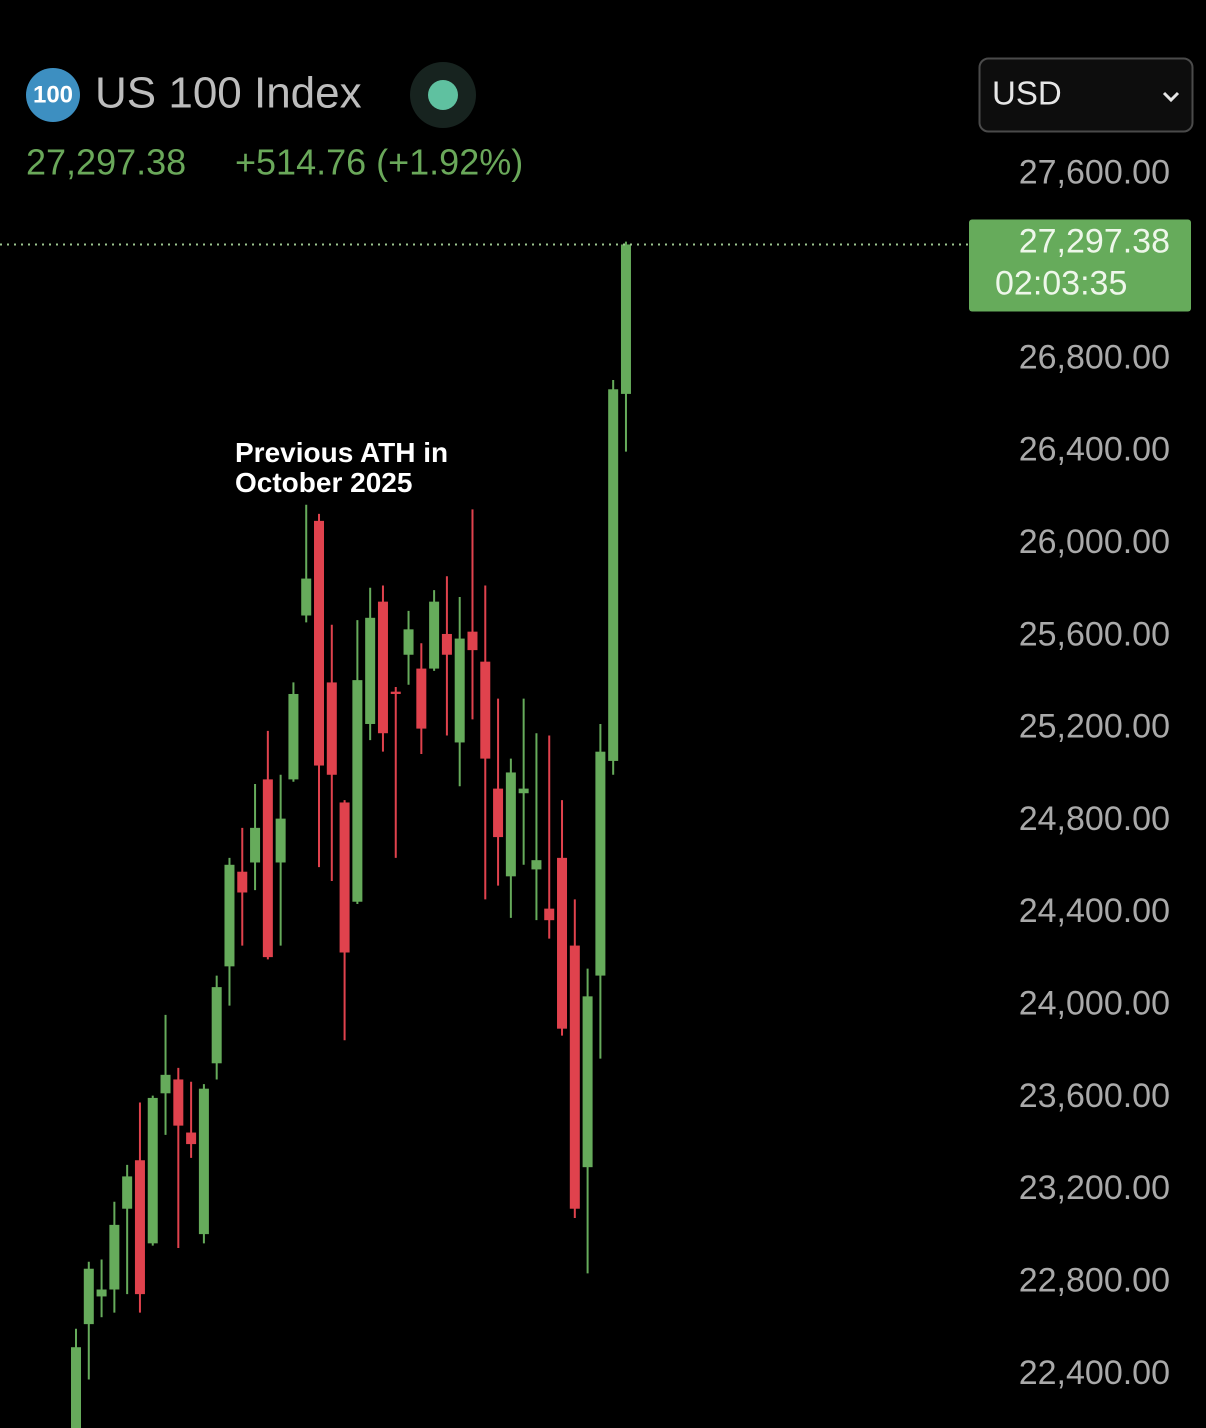 This screenshot has height=1428, width=1206. What do you see at coordinates (1094, 357) in the screenshot?
I see `y-tick-label: 26,800.00` at bounding box center [1094, 357].